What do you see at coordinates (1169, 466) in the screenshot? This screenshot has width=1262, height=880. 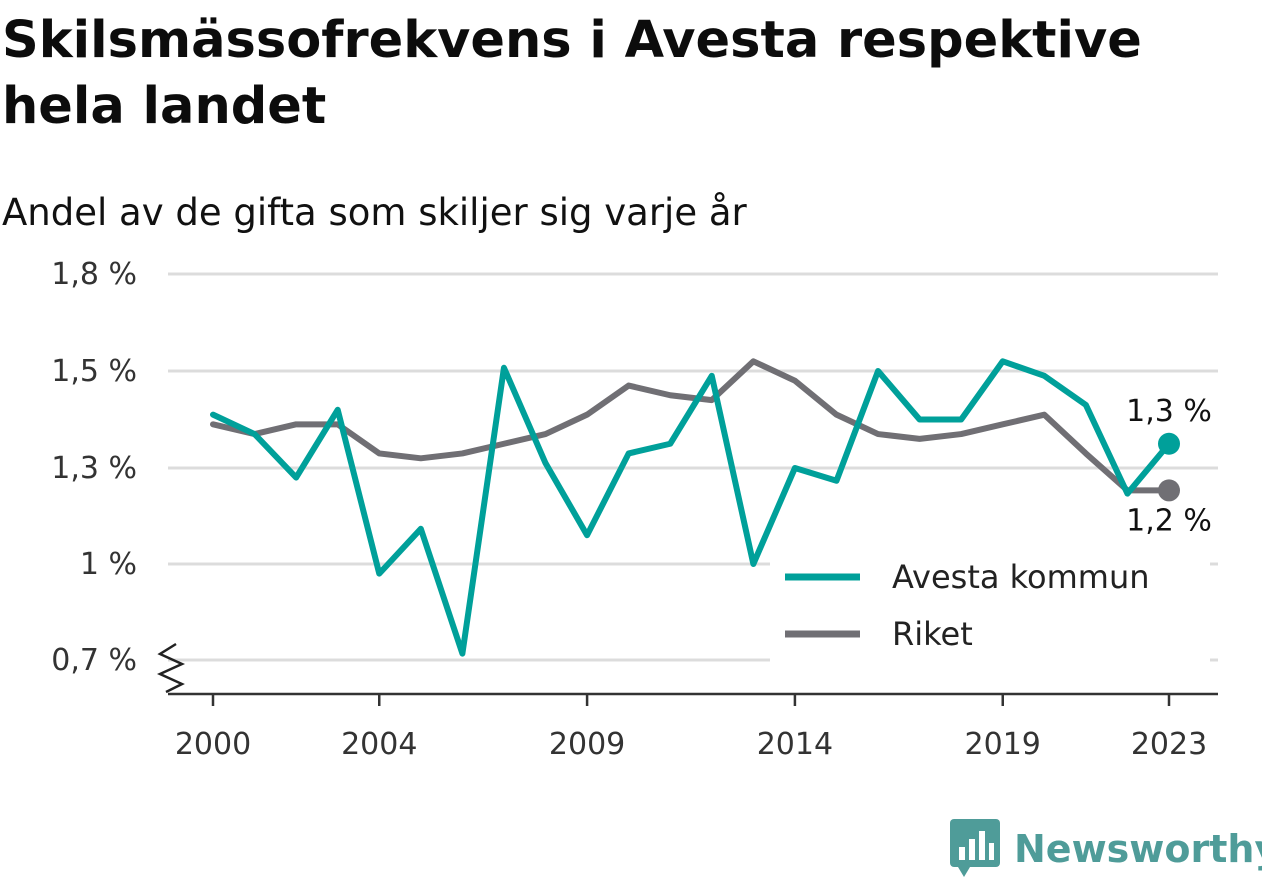 I see `end-labels: 1,3 % 1,2 %` at bounding box center [1169, 466].